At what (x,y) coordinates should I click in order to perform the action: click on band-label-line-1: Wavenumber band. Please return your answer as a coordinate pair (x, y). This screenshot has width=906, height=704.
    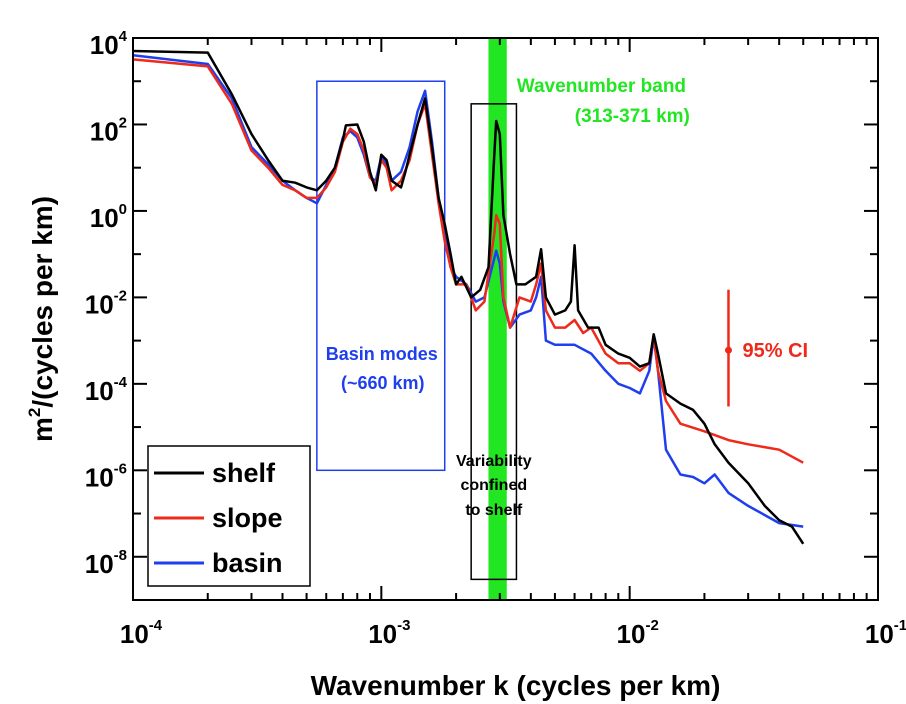
    Looking at the image, I should click on (601, 86).